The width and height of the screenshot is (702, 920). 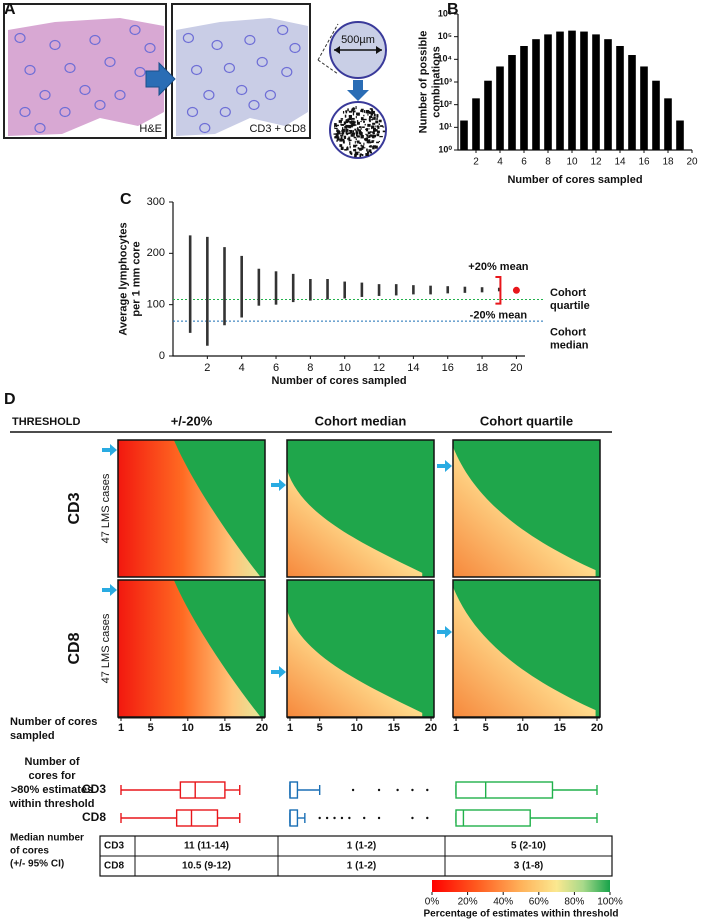 What do you see at coordinates (361, 846) in the screenshot?
I see `table-cell: 1 (1-2)` at bounding box center [361, 846].